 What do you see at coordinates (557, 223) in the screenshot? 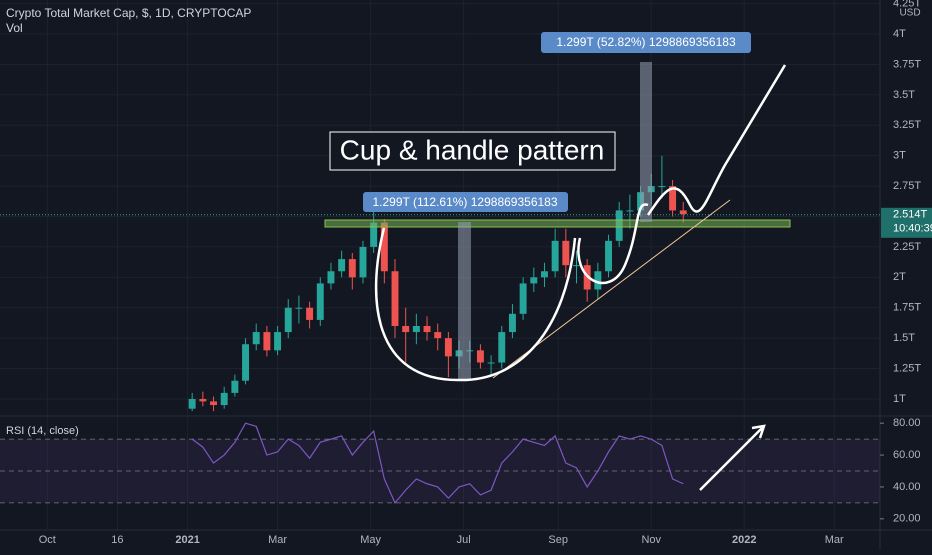
I see `resistance-zone` at bounding box center [557, 223].